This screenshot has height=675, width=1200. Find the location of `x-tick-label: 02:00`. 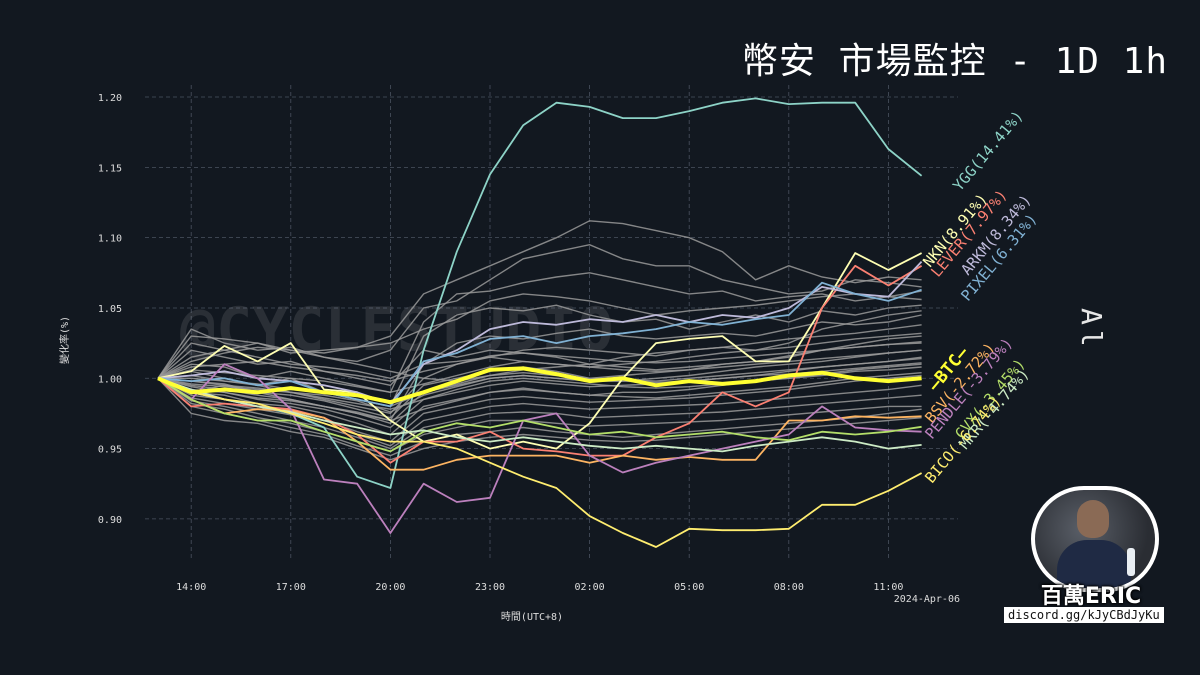

x-tick-label: 02:00 is located at coordinates (590, 587).